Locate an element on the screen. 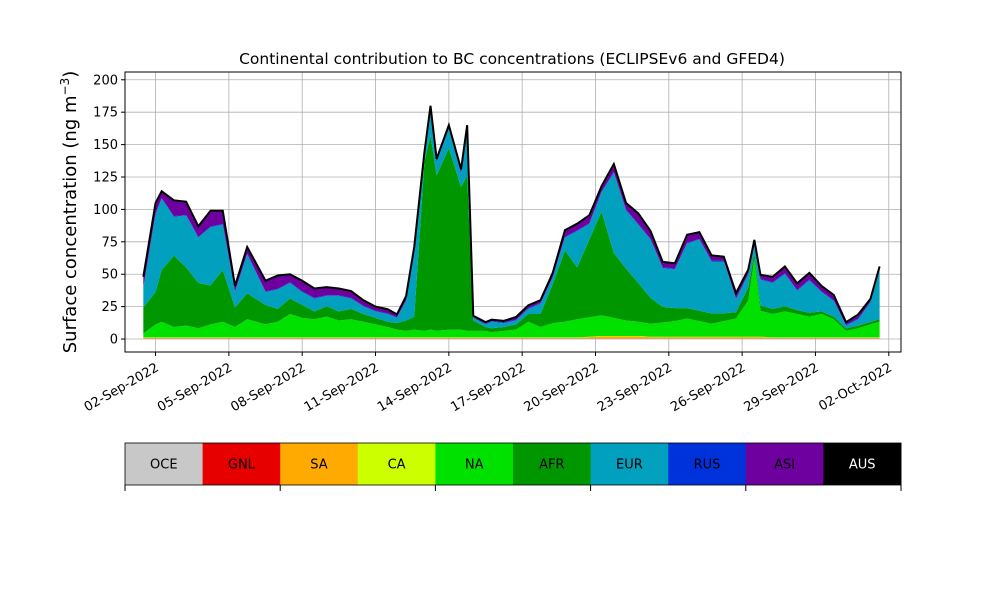  y-axis-ticks: 0 25 50 75 100 125 150 175 200 is located at coordinates (109, 210).